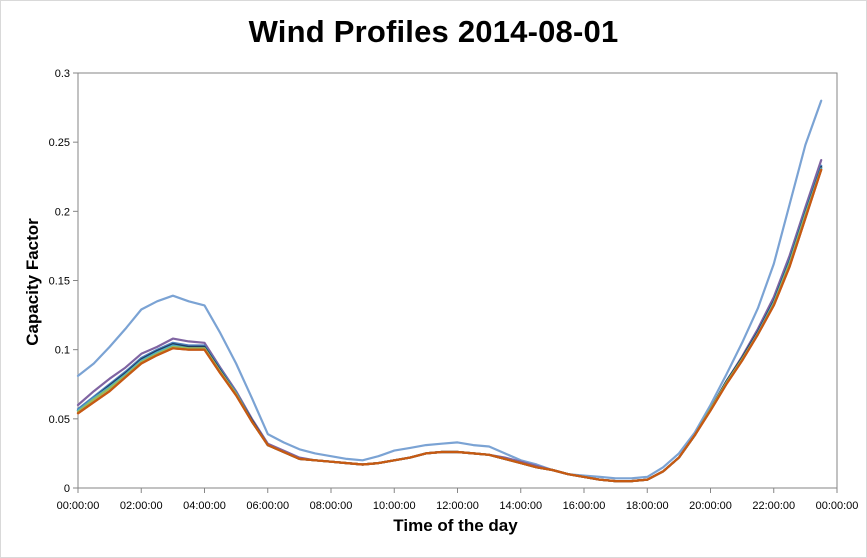  I want to click on x-tick-label: 20:00:00, so click(710, 506).